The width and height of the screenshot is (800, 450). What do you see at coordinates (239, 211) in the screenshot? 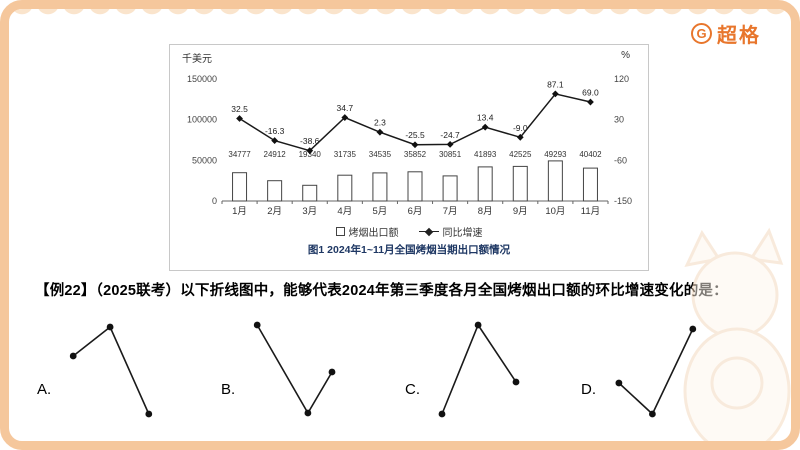
I see `svg-text: 1月` at bounding box center [239, 211].